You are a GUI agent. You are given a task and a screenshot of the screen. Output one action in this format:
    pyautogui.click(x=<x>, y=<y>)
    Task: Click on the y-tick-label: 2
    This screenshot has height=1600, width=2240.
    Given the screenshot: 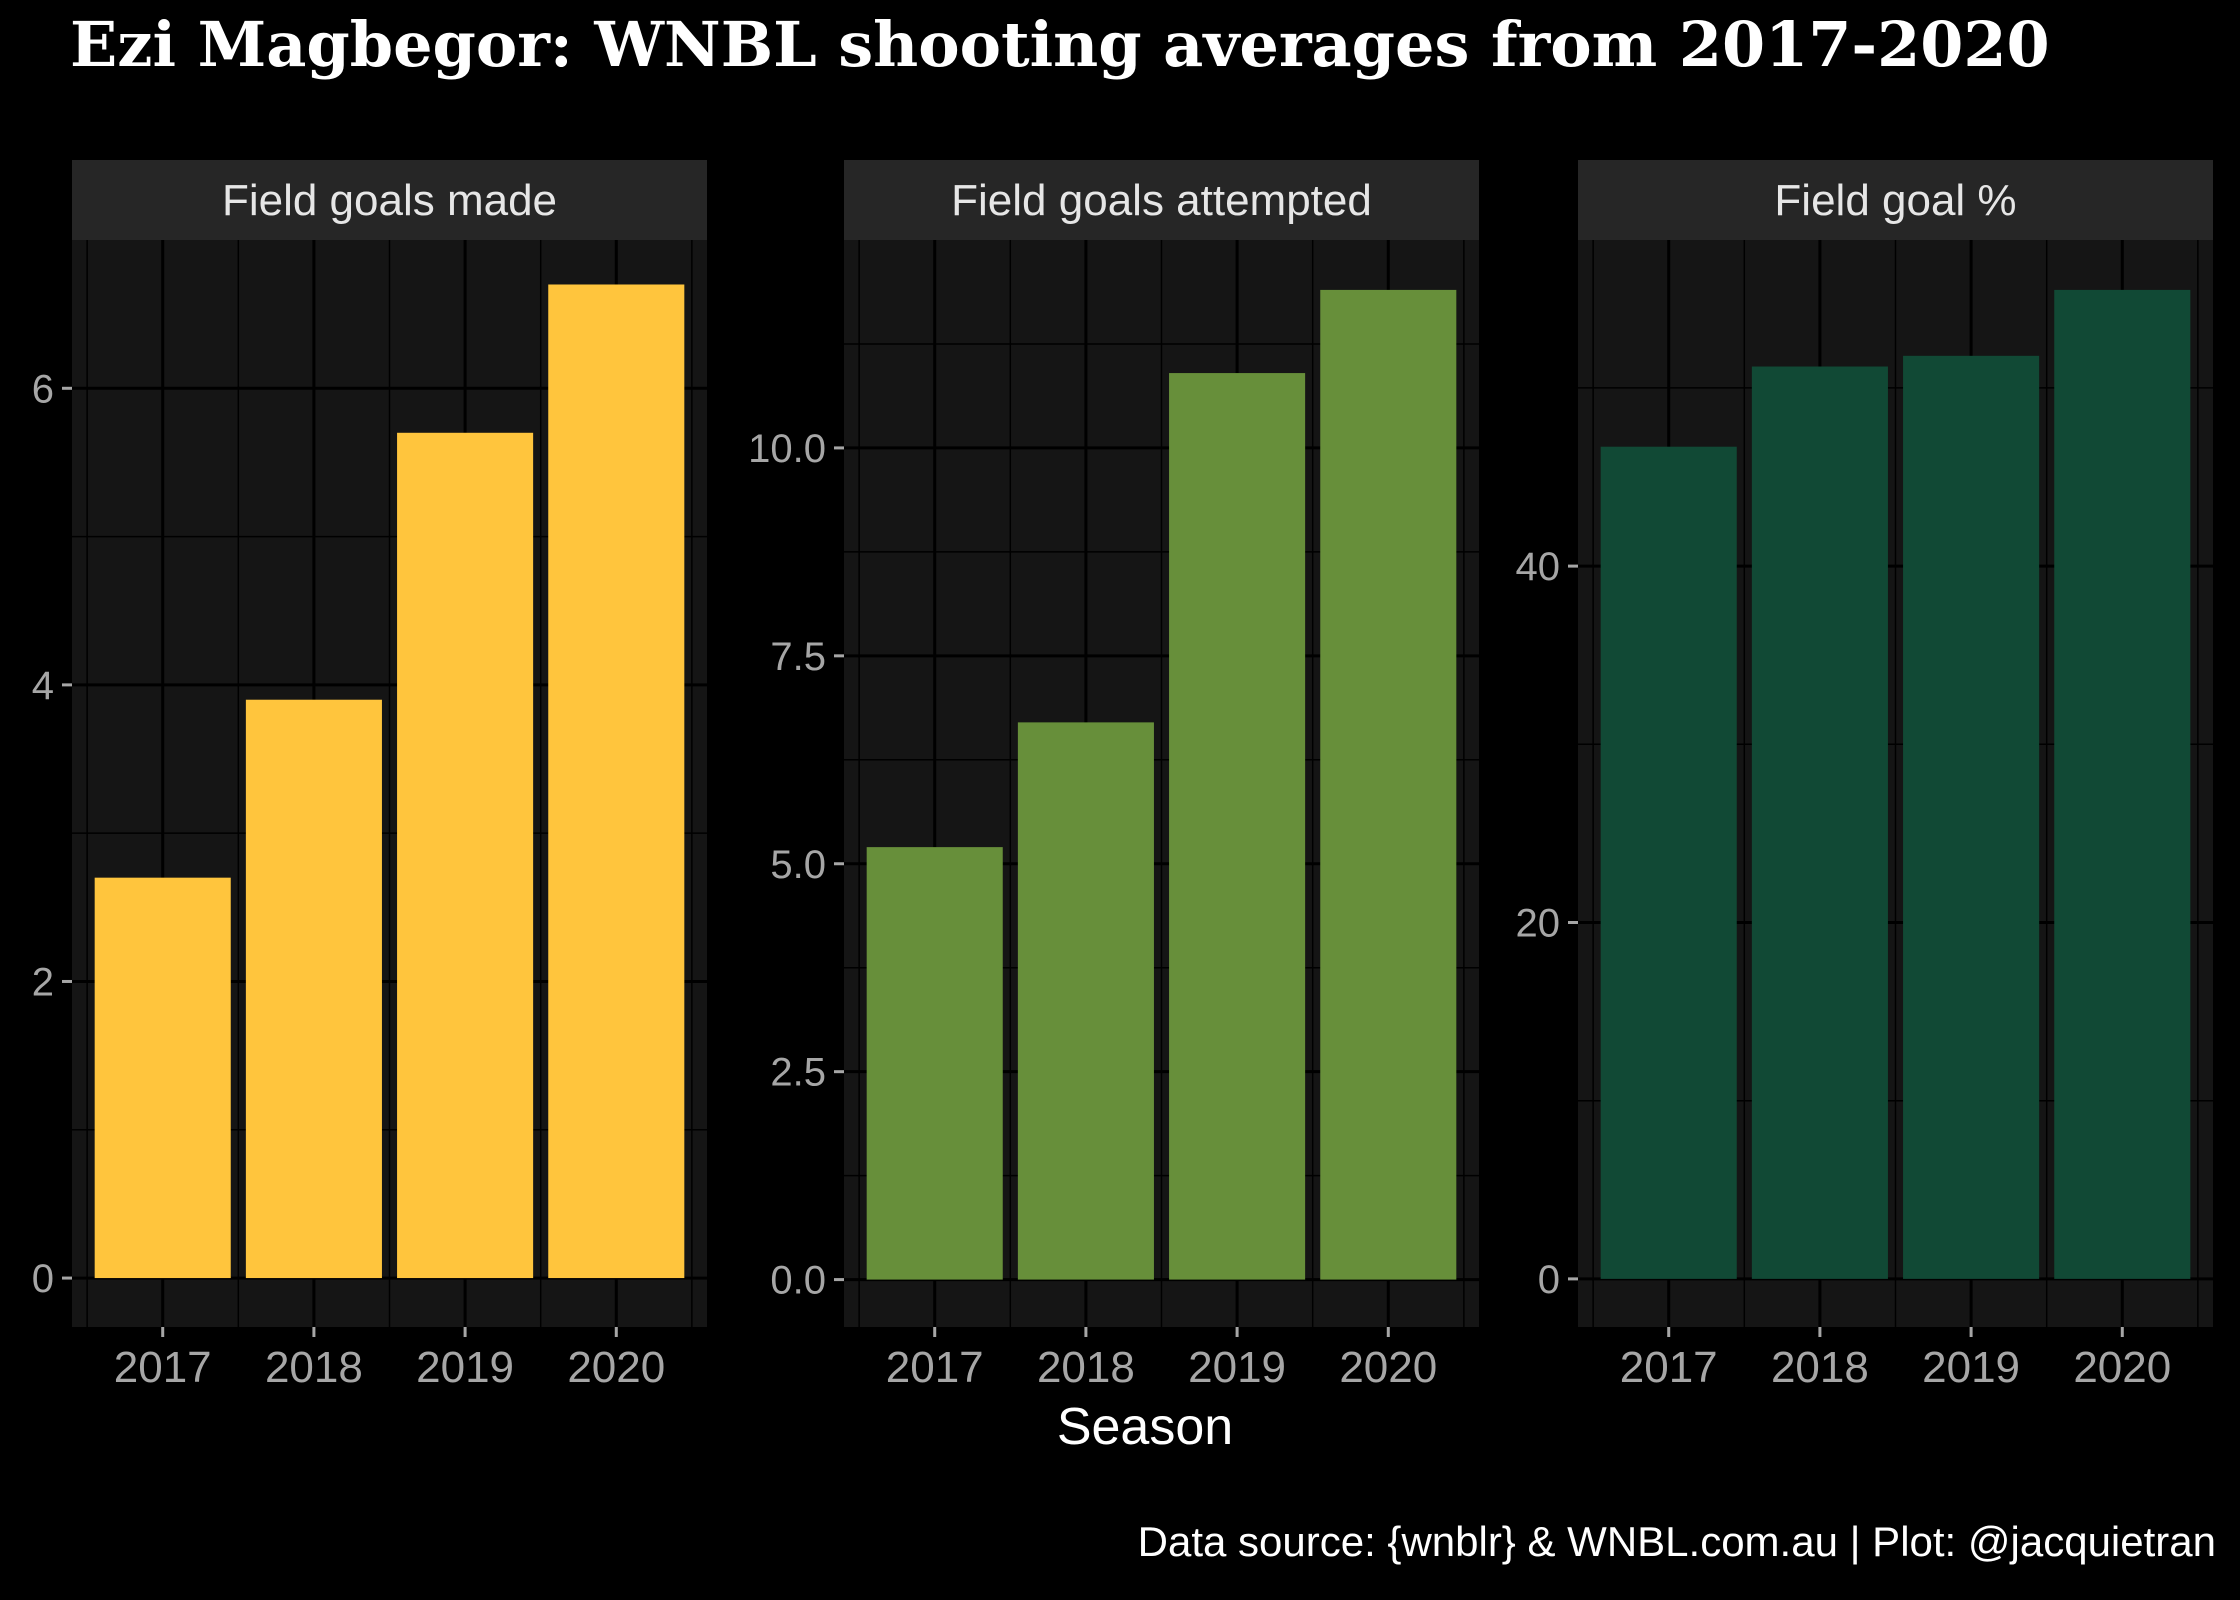 What is the action you would take?
    pyautogui.click(x=43, y=982)
    